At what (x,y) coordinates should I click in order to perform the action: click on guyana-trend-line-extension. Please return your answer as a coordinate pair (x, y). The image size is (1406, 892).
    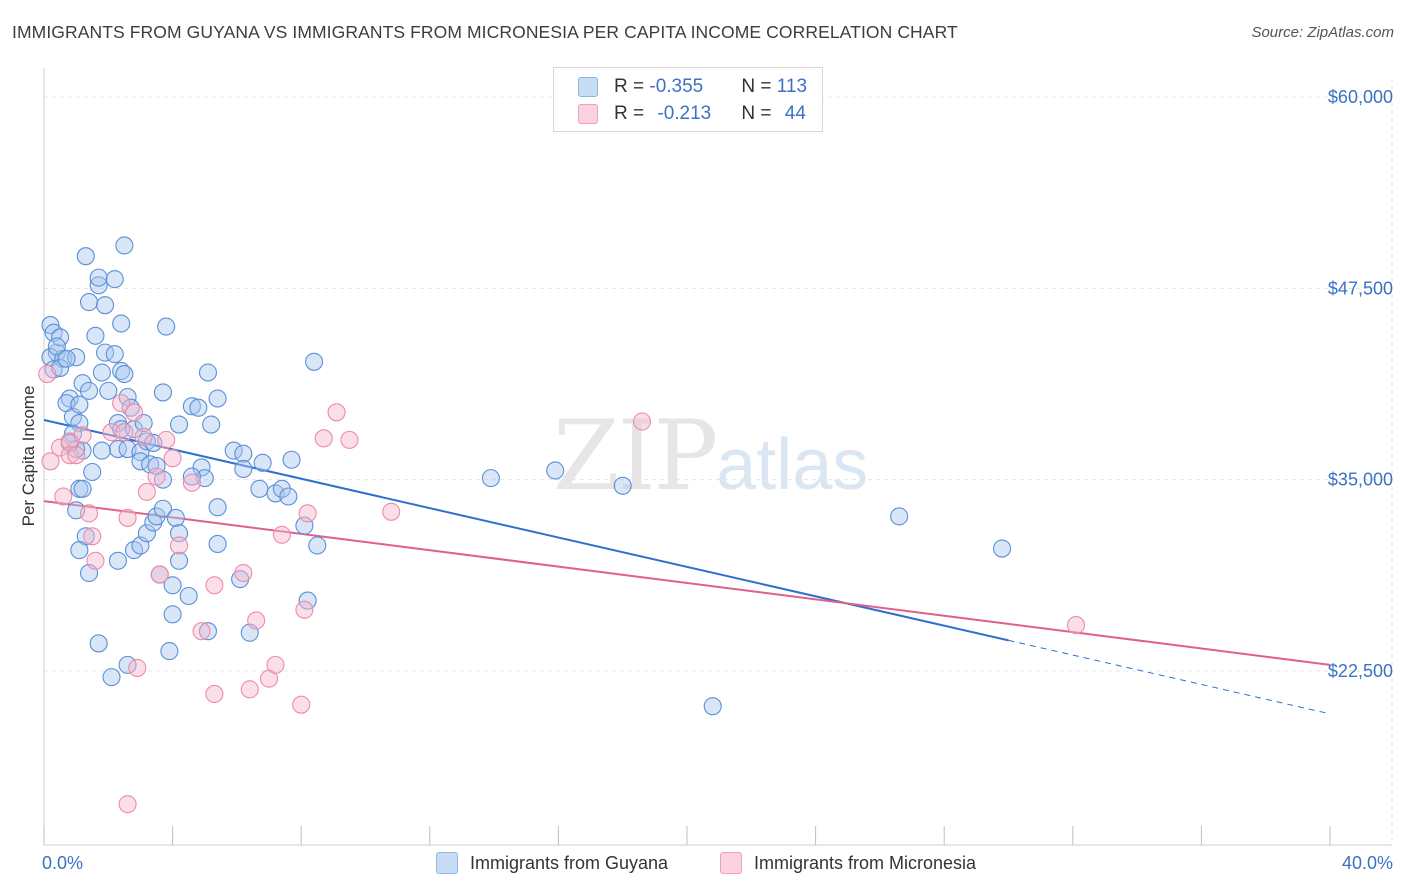
    Looking at the image, I should click on (1169, 677).